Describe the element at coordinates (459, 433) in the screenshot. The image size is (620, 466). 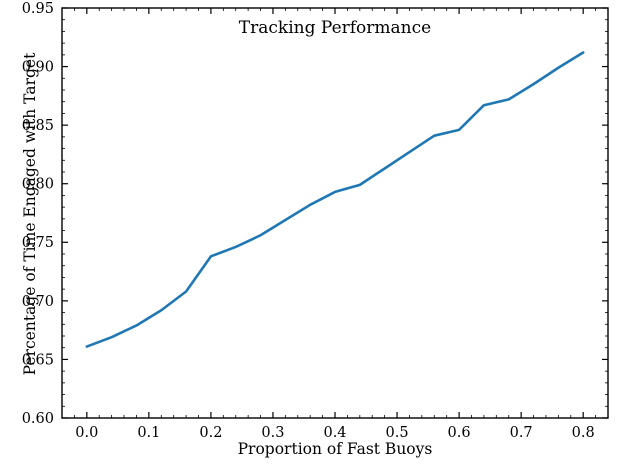
I see `x-tick-label: 0.6` at that location.